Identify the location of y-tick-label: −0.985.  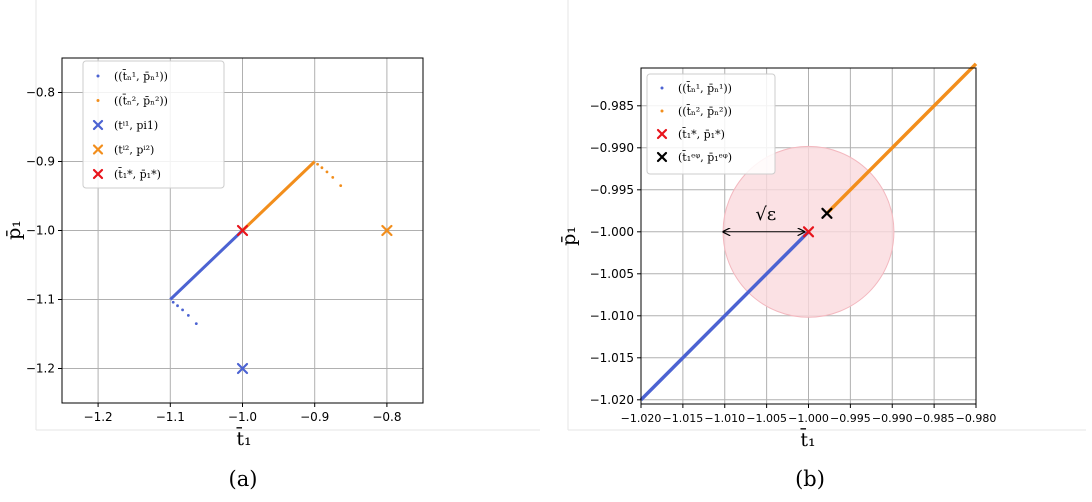
(612, 106).